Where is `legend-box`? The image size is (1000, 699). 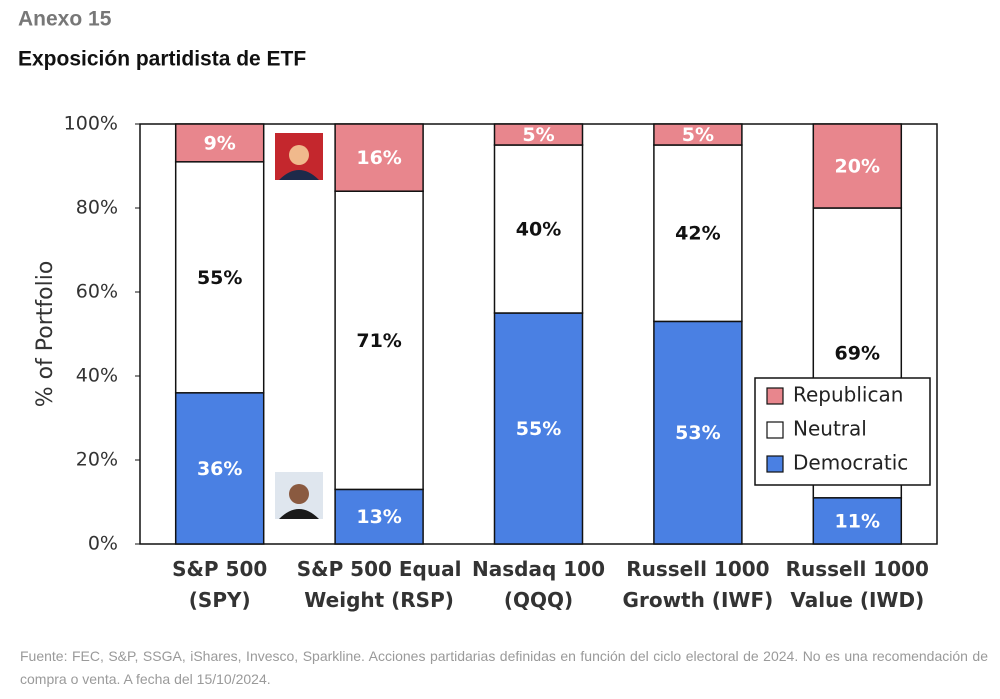
legend-box is located at coordinates (842, 431).